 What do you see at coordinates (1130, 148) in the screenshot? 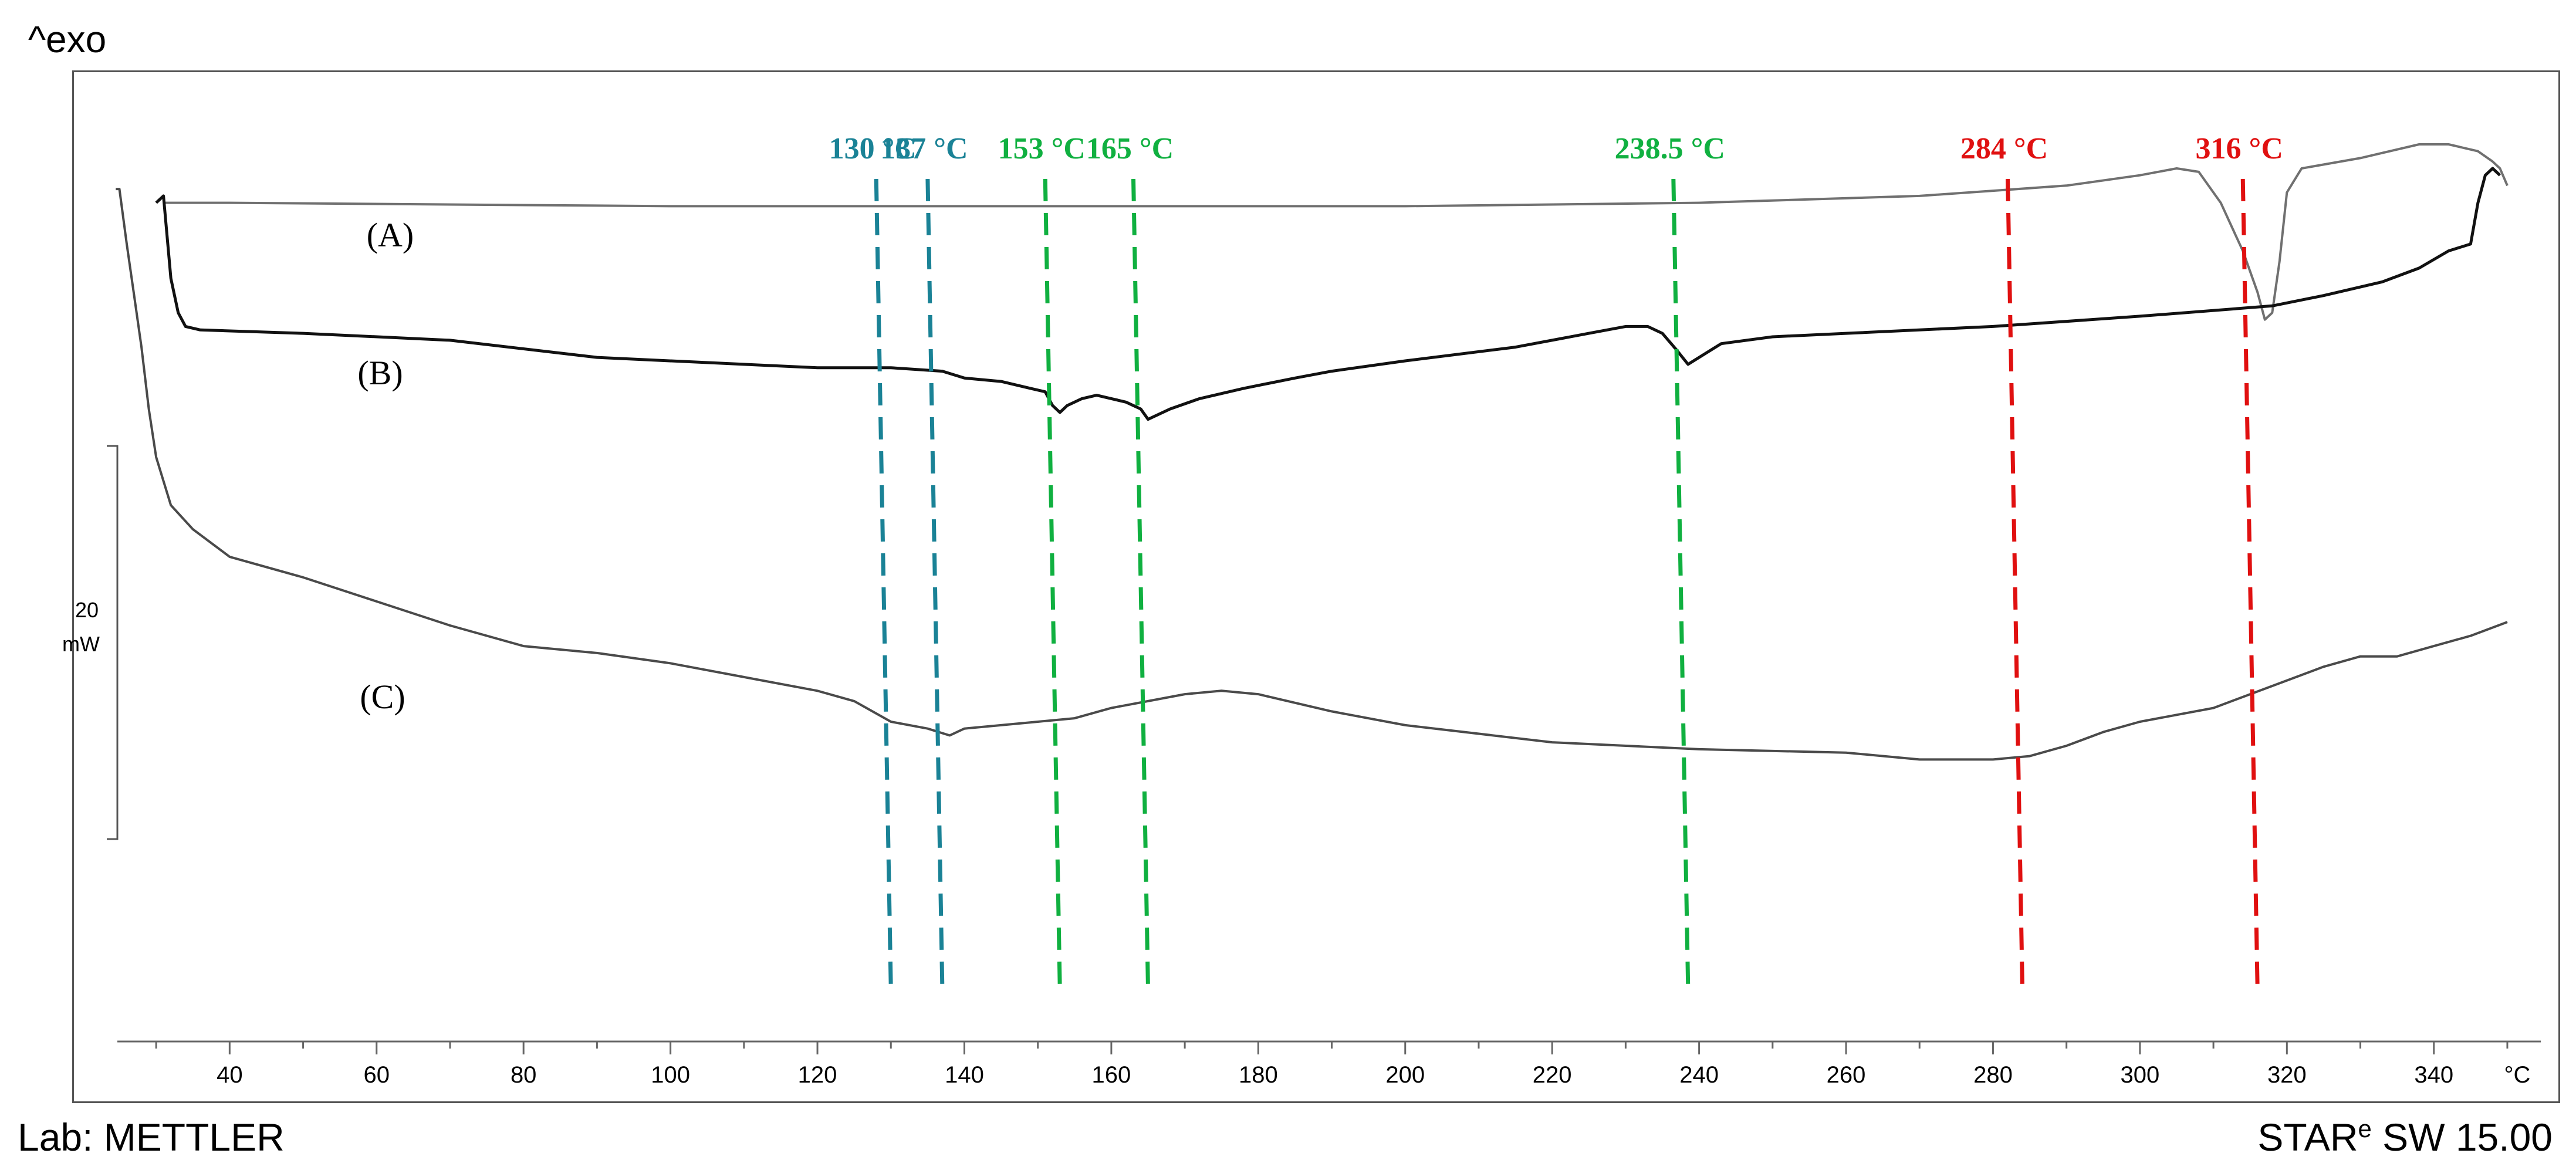
I see `marker-label: 165 °C` at bounding box center [1130, 148].